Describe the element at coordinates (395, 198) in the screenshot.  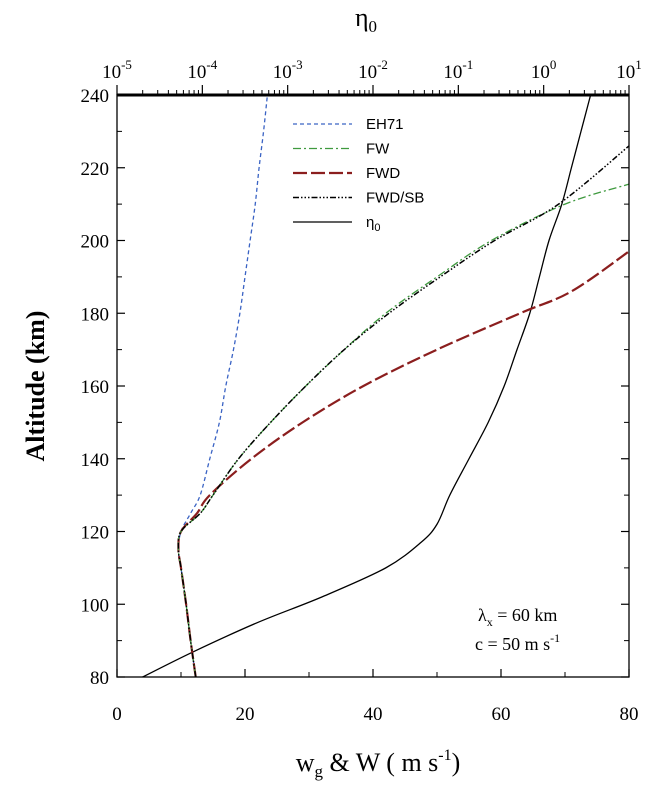
I see `legend-label: FWD/SB` at that location.